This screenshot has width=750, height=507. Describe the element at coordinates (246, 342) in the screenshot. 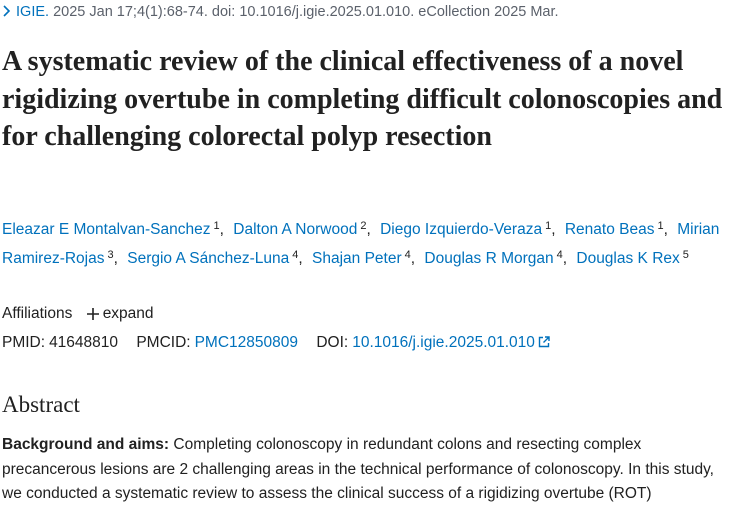

I see `pmcid-link: PMC12850809` at that location.